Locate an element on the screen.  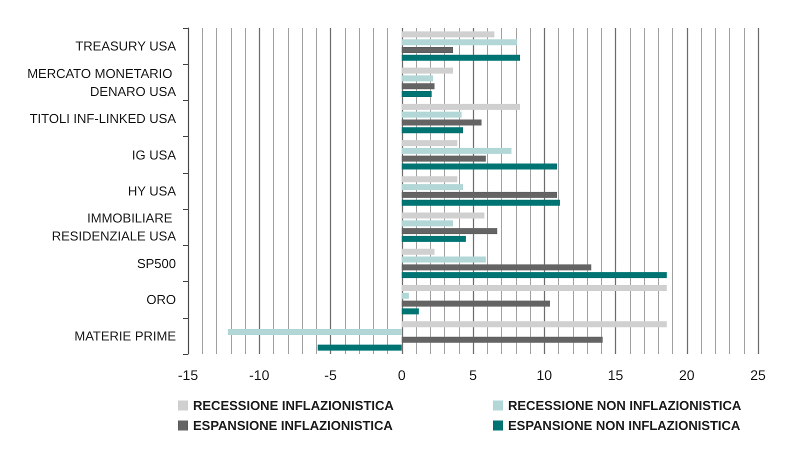
x-tick-label: 20 is located at coordinates (686, 375).